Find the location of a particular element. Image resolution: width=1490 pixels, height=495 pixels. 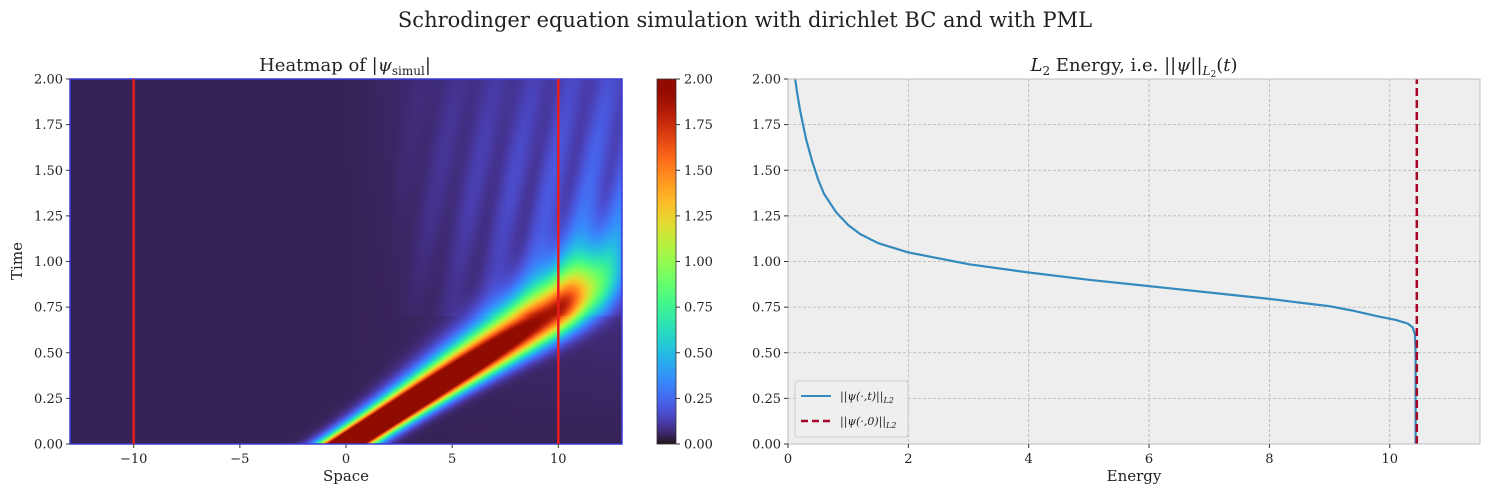

heatmap-x-tick-label: 10 is located at coordinates (558, 459).